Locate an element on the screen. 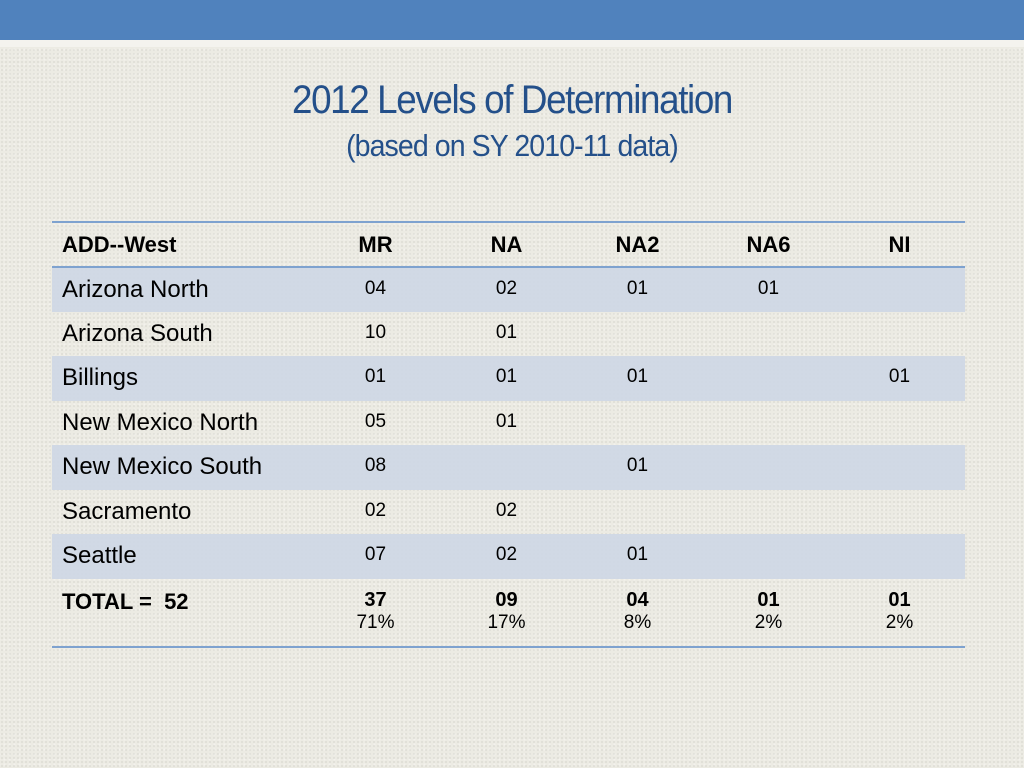 This screenshot has height=768, width=1024. table-row: Billings 01 01 01 01 is located at coordinates (508, 378).